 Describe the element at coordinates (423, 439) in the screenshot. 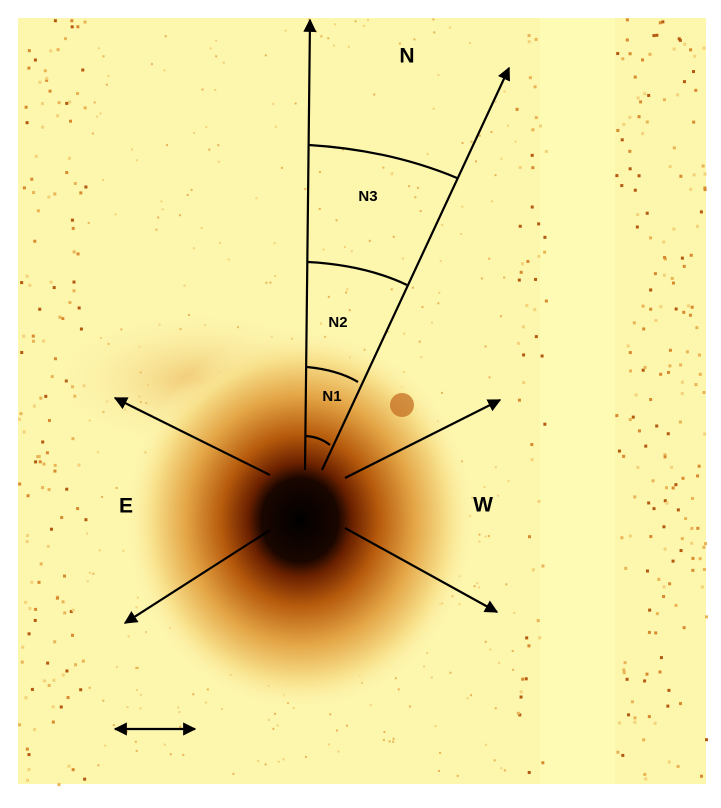

I see `west-arrow-upper` at that location.